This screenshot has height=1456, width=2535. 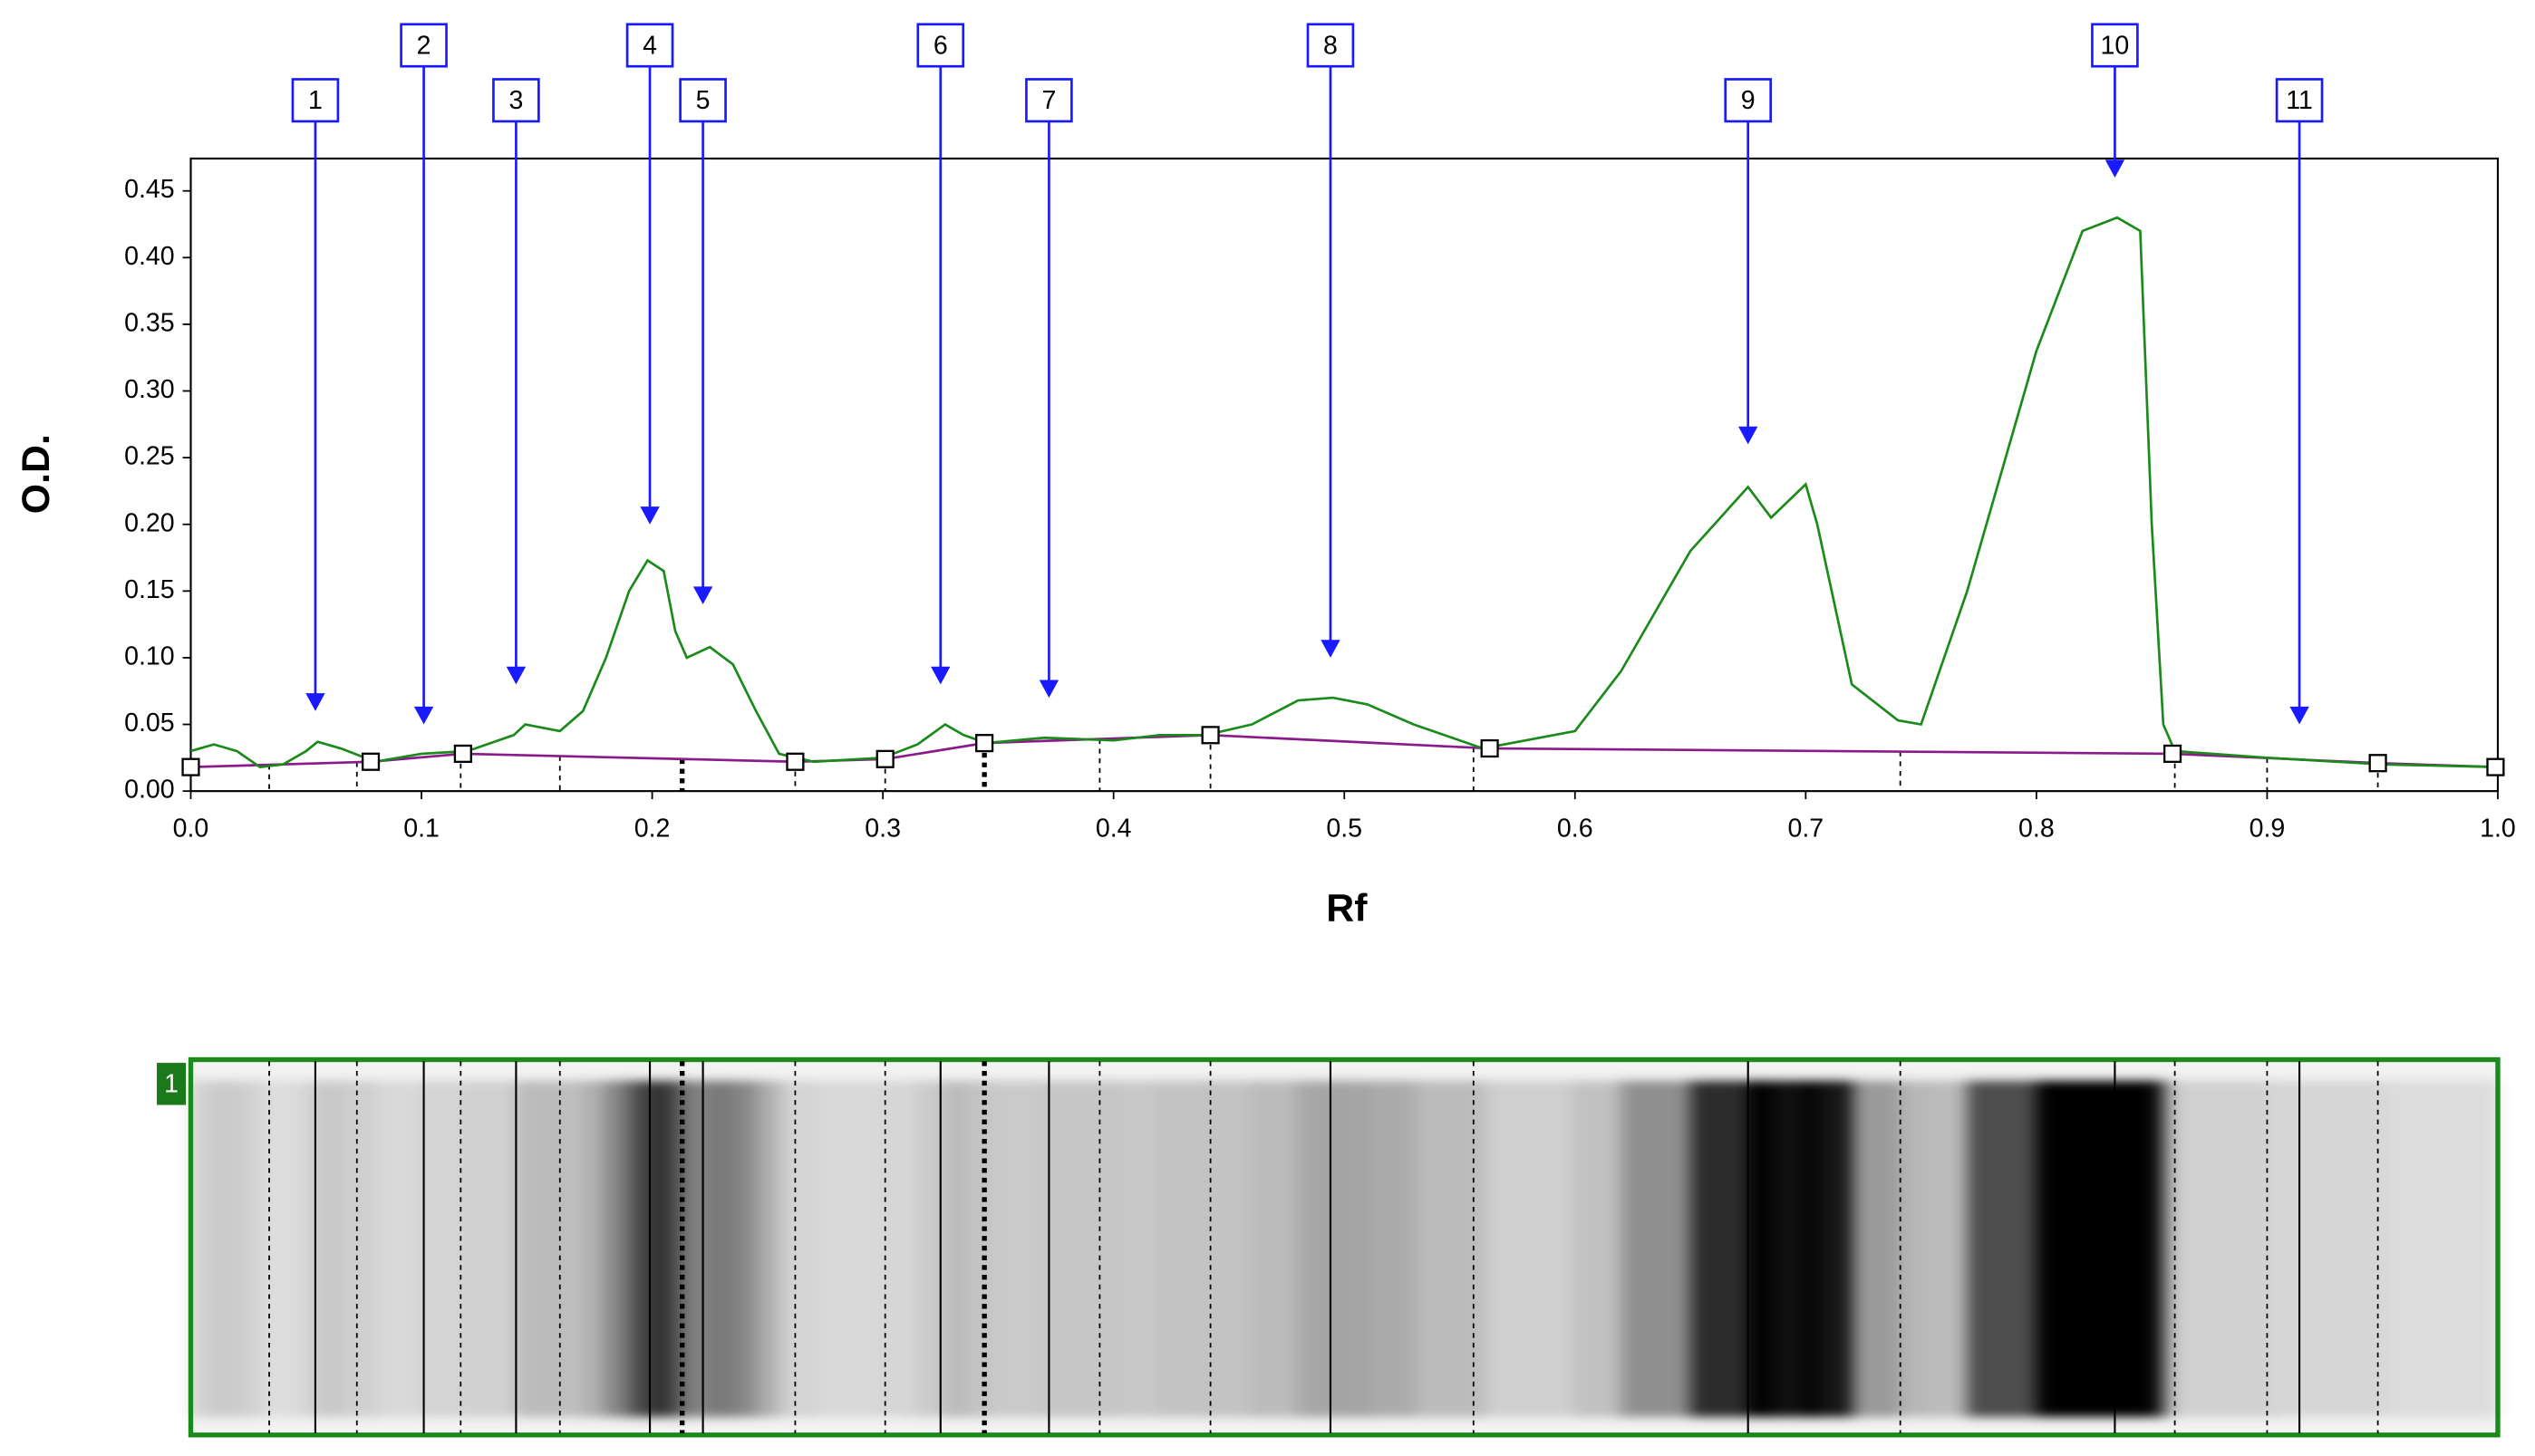 What do you see at coordinates (149, 522) in the screenshot?
I see `y-tick-label: 0.20` at bounding box center [149, 522].